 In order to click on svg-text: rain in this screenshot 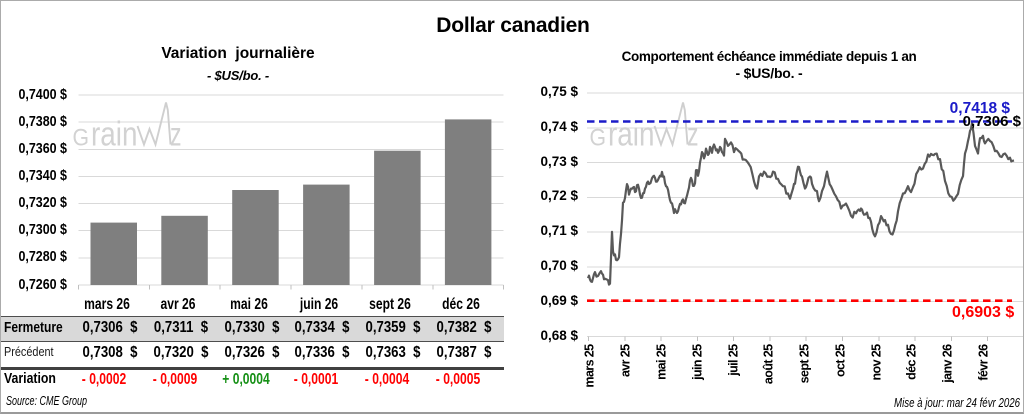, I will do `click(114, 135)`.